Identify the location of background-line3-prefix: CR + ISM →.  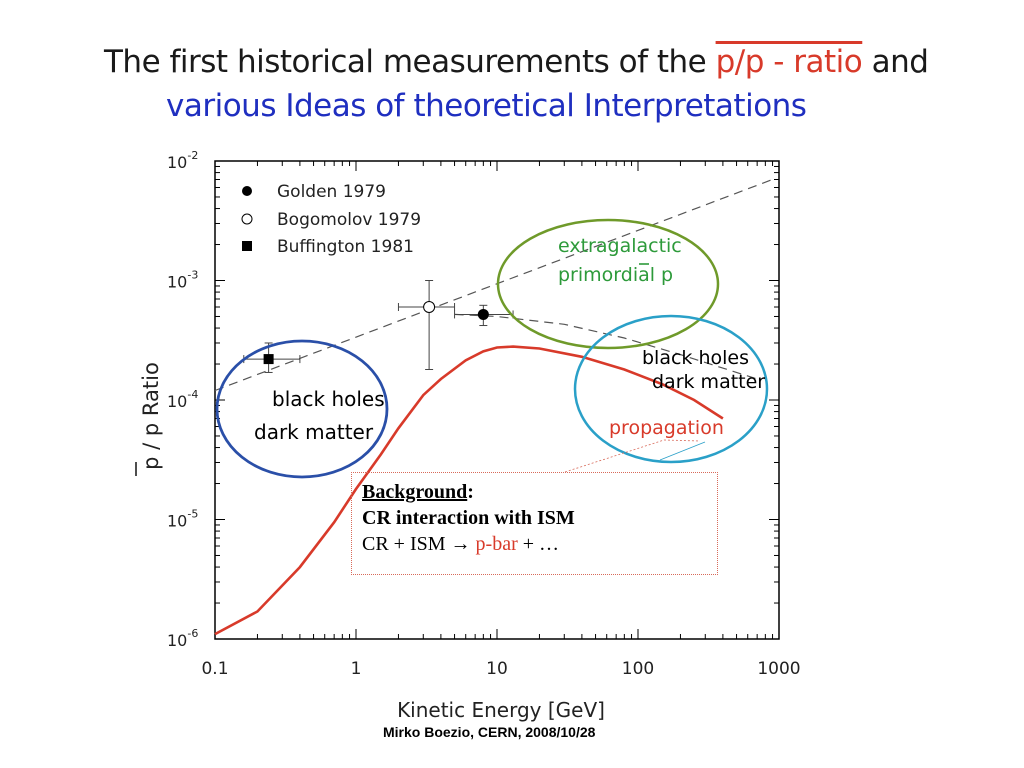
(419, 544).